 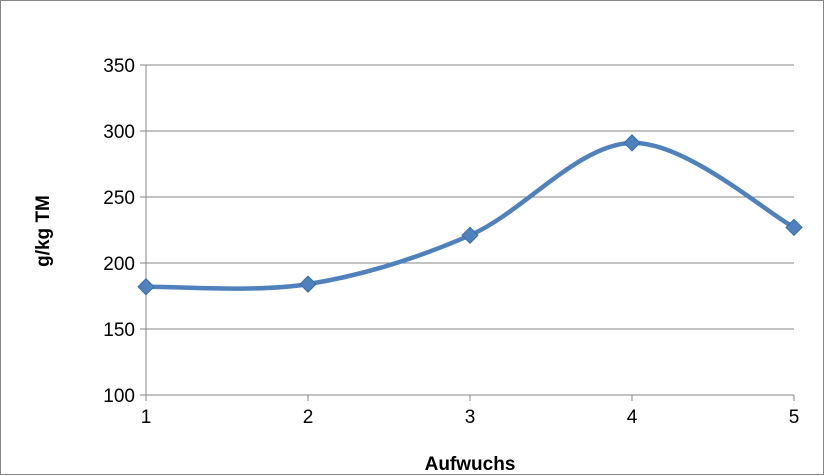 What do you see at coordinates (119, 396) in the screenshot?
I see `y-tick-label: 100` at bounding box center [119, 396].